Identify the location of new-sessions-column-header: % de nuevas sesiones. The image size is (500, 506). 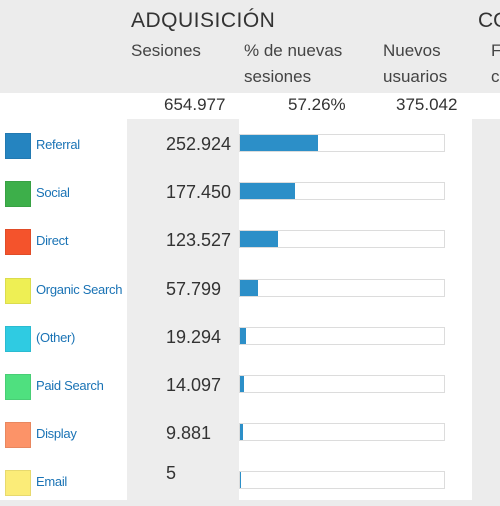
(293, 63).